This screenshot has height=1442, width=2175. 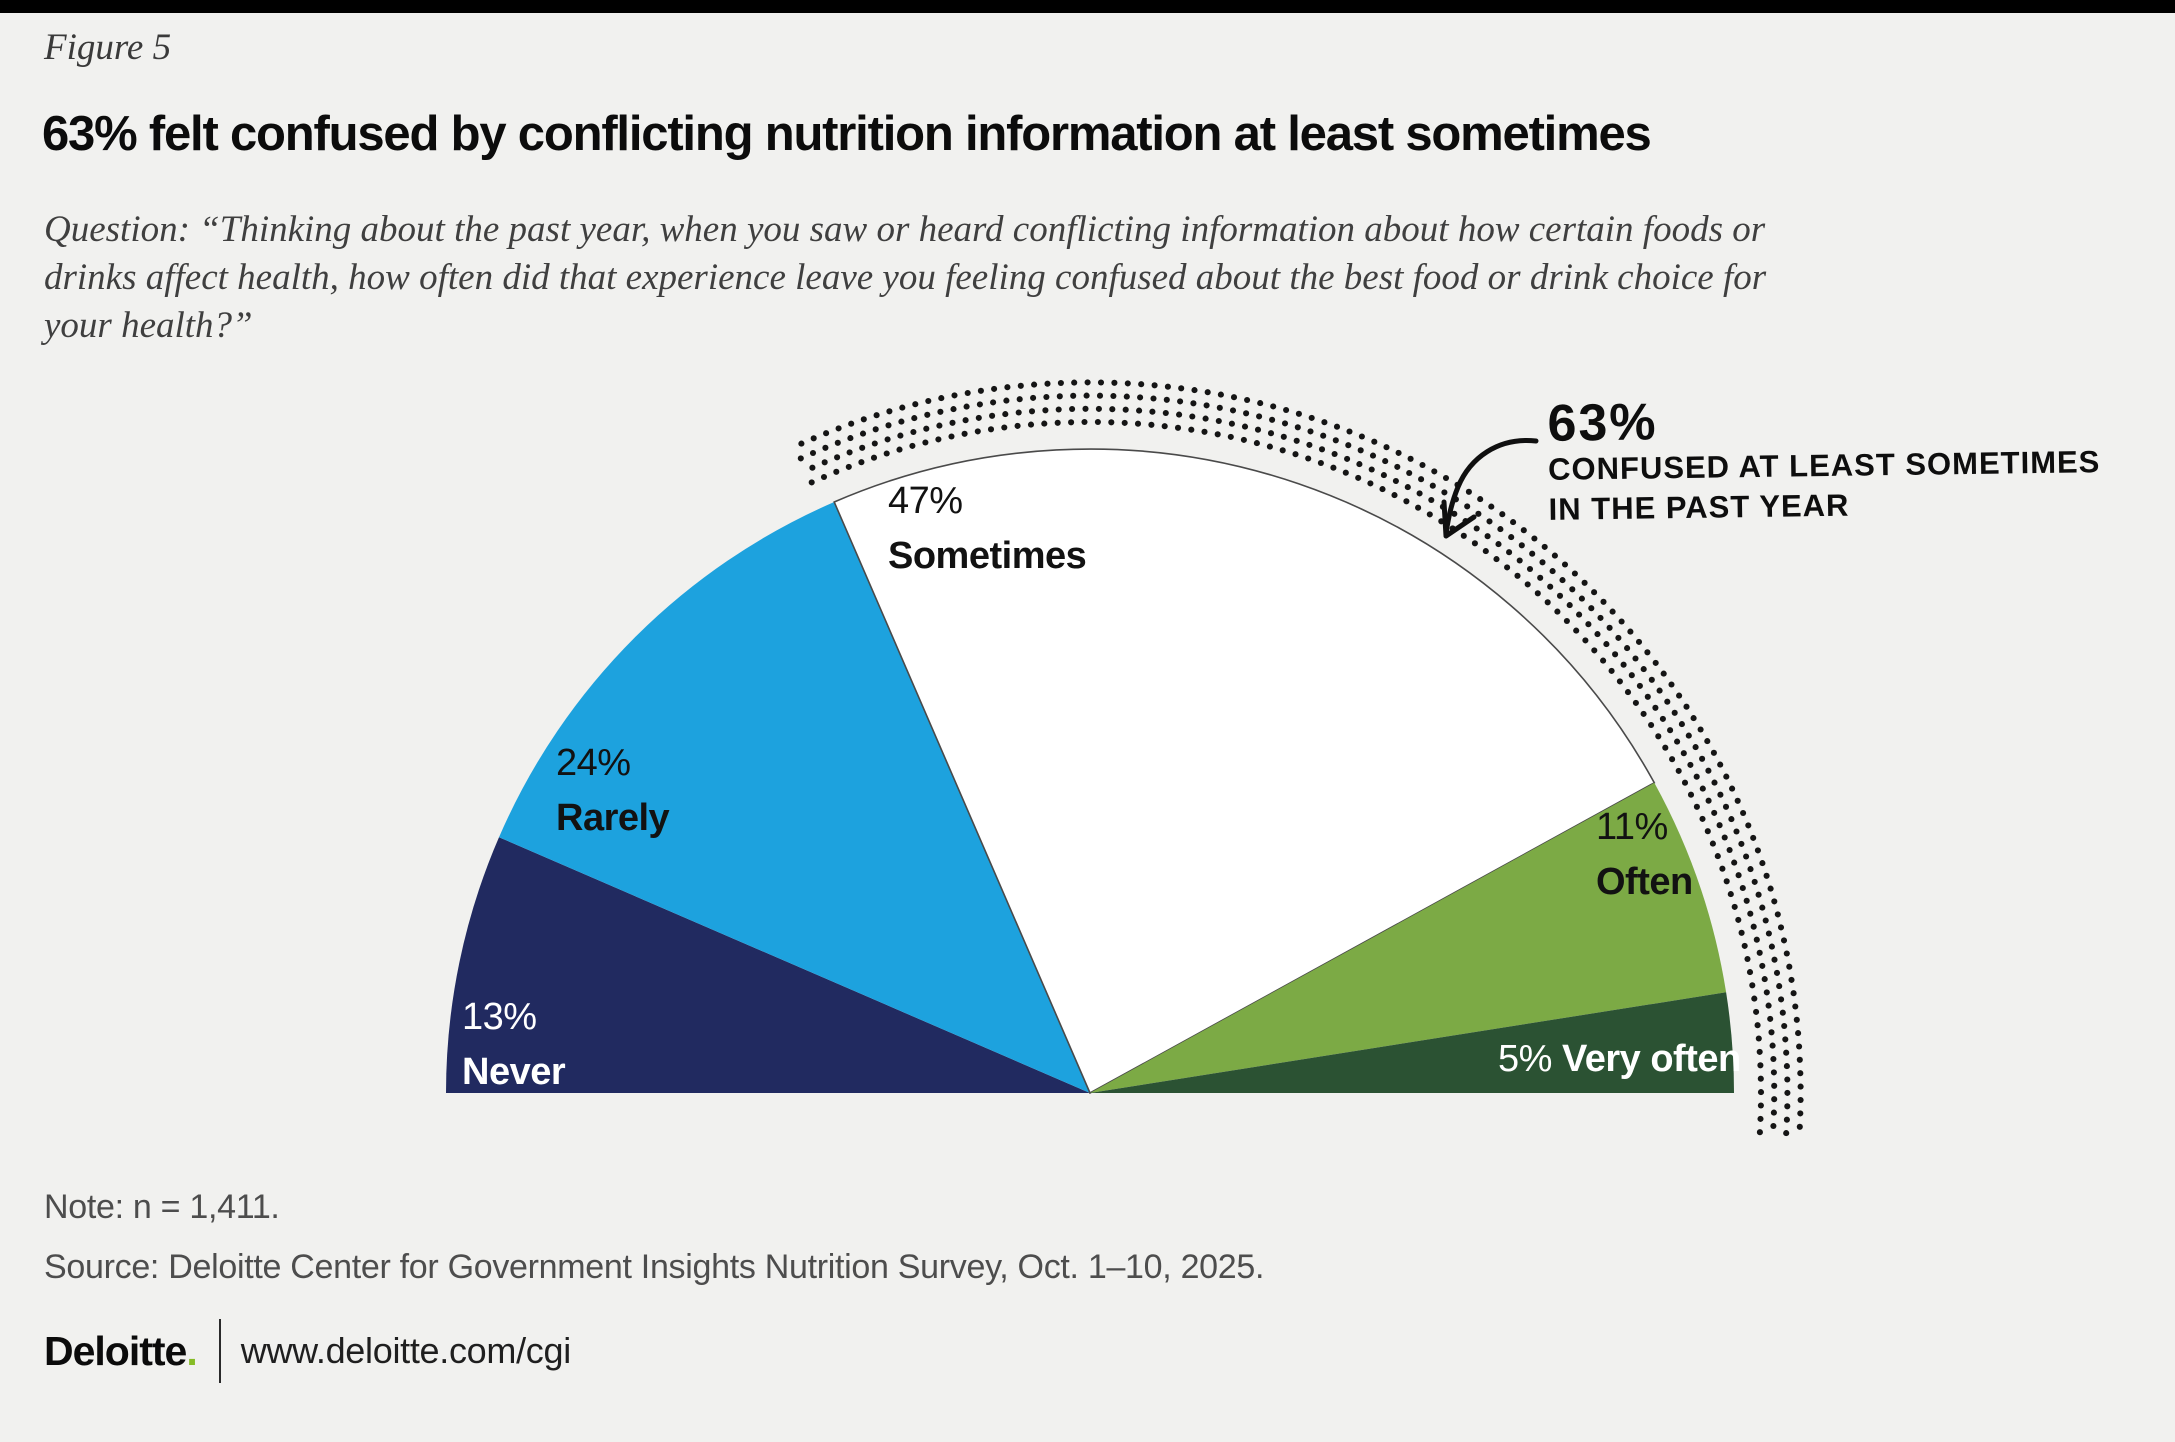 I want to click on wedge-rarely, so click(x=794, y=797).